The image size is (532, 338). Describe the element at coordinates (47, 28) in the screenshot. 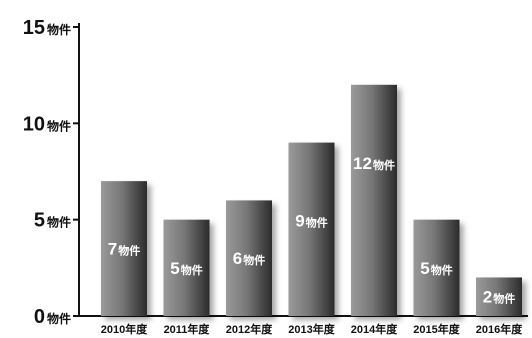

I see `y-tick-label: 15 物件` at that location.